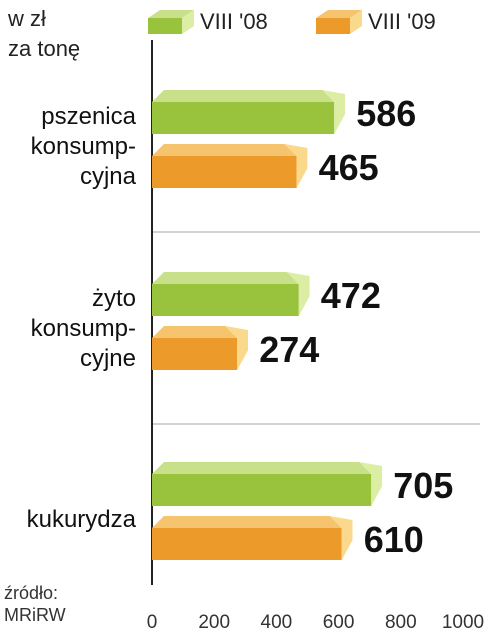 The width and height of the screenshot is (490, 640). What do you see at coordinates (349, 167) in the screenshot?
I see `value-label-2-1: 465` at bounding box center [349, 167].